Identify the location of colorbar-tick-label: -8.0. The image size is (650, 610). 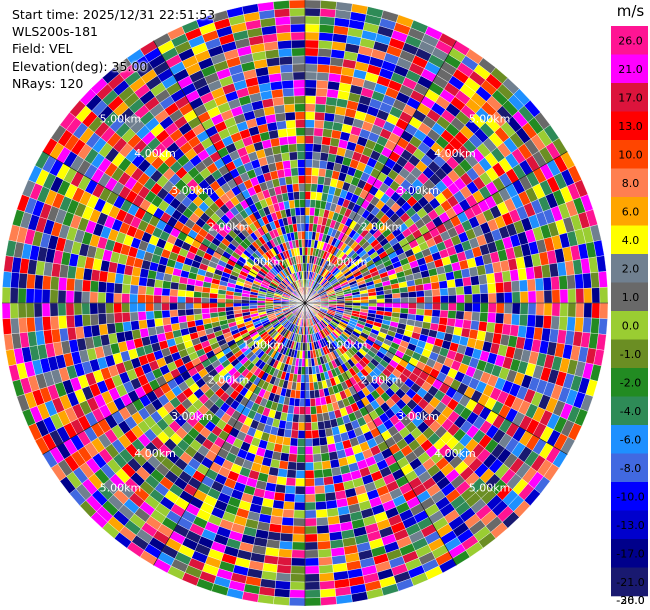
(630, 468).